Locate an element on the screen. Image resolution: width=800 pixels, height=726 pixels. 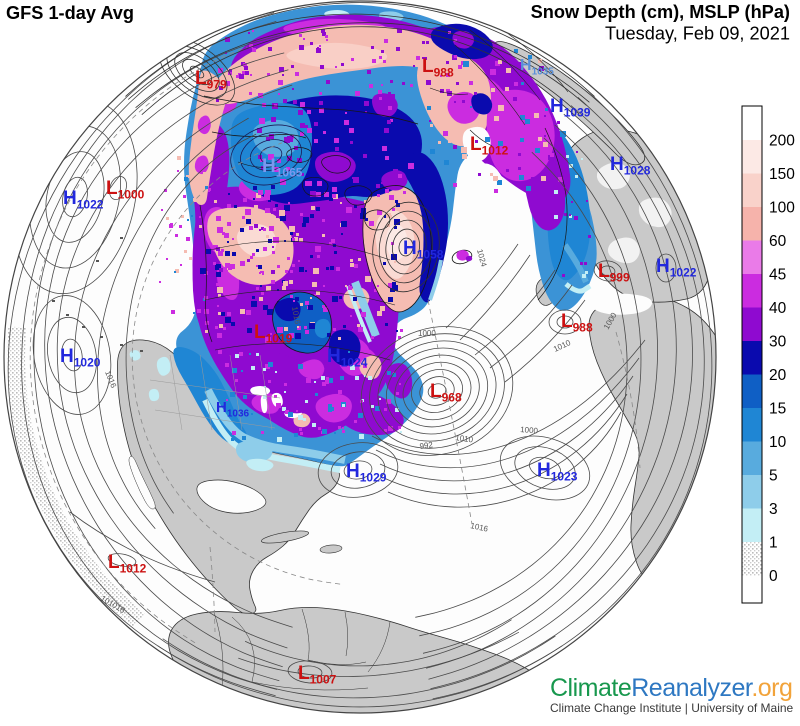
svg-text: 3 is located at coordinates (773, 509).